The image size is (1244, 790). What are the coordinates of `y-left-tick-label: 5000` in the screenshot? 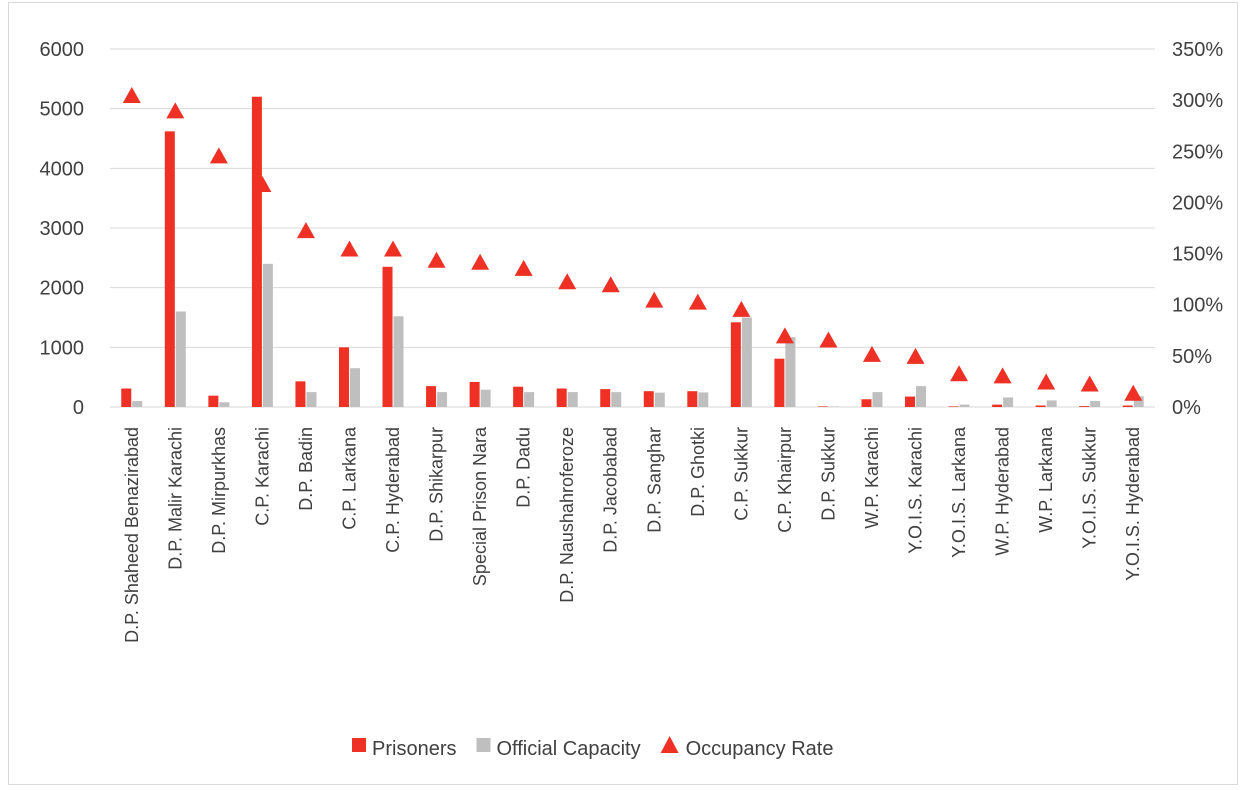 It's located at (62, 110).